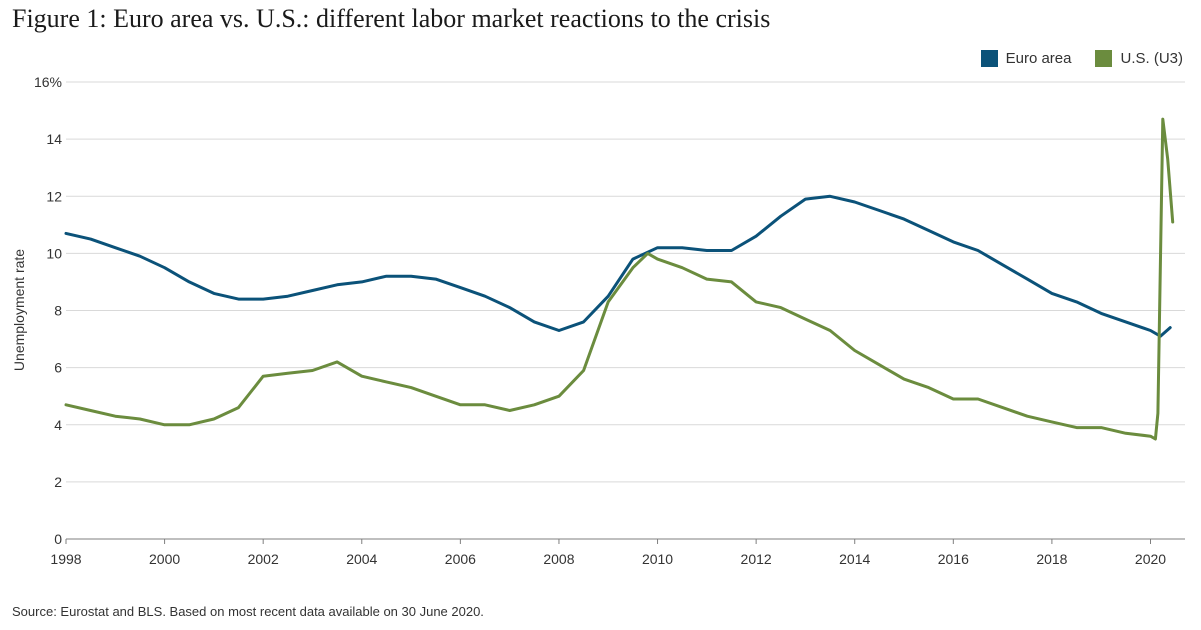 This screenshot has width=1201, height=630. What do you see at coordinates (756, 559) in the screenshot?
I see `x-tick-label-2012: 2012` at bounding box center [756, 559].